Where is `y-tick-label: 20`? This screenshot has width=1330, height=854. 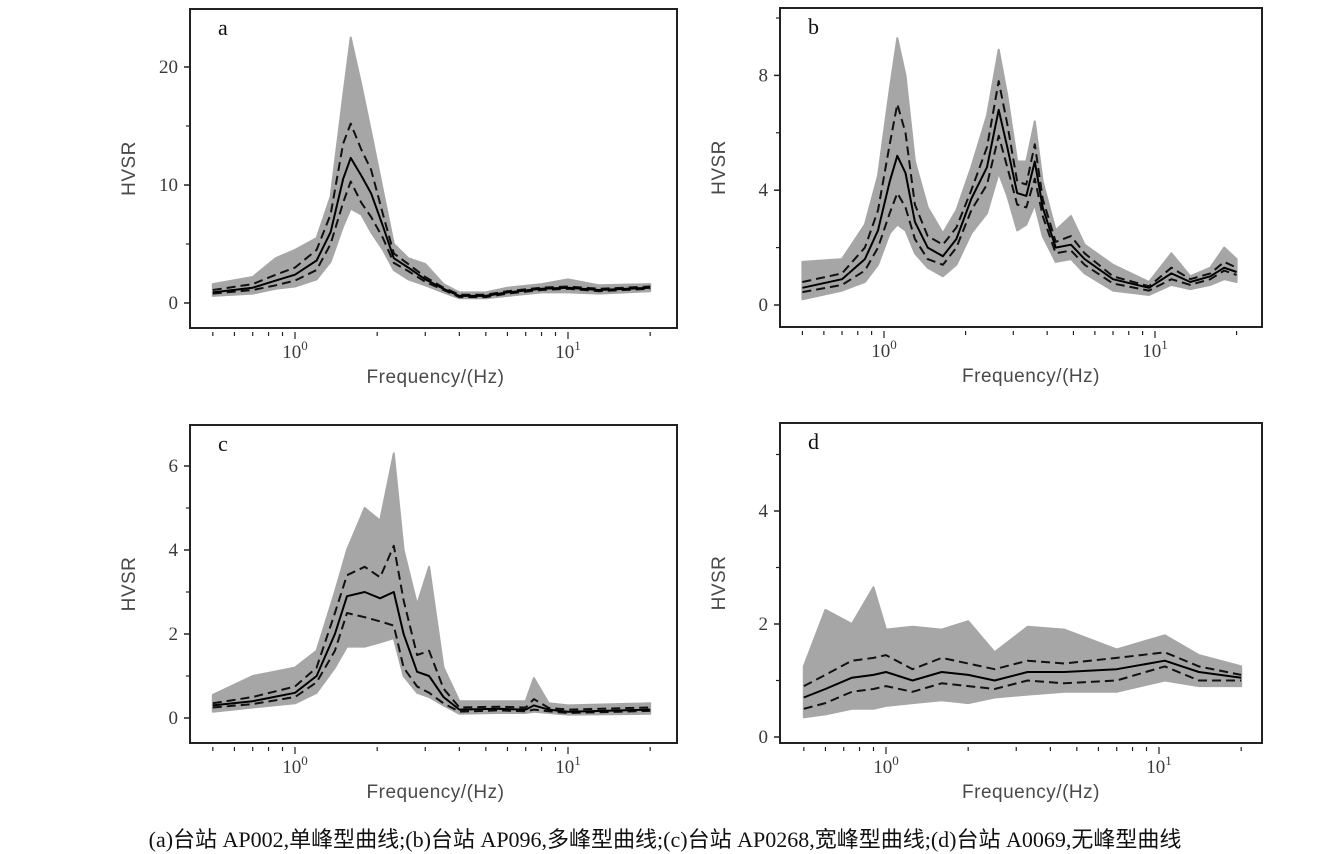
y-tick-label: 20 is located at coordinates (168, 67).